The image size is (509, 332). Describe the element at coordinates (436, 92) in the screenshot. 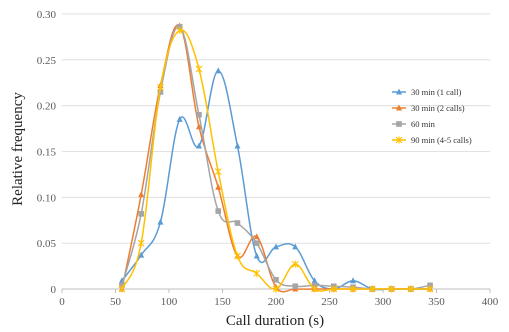

I see `legend-label: 30 min (1 call)` at that location.